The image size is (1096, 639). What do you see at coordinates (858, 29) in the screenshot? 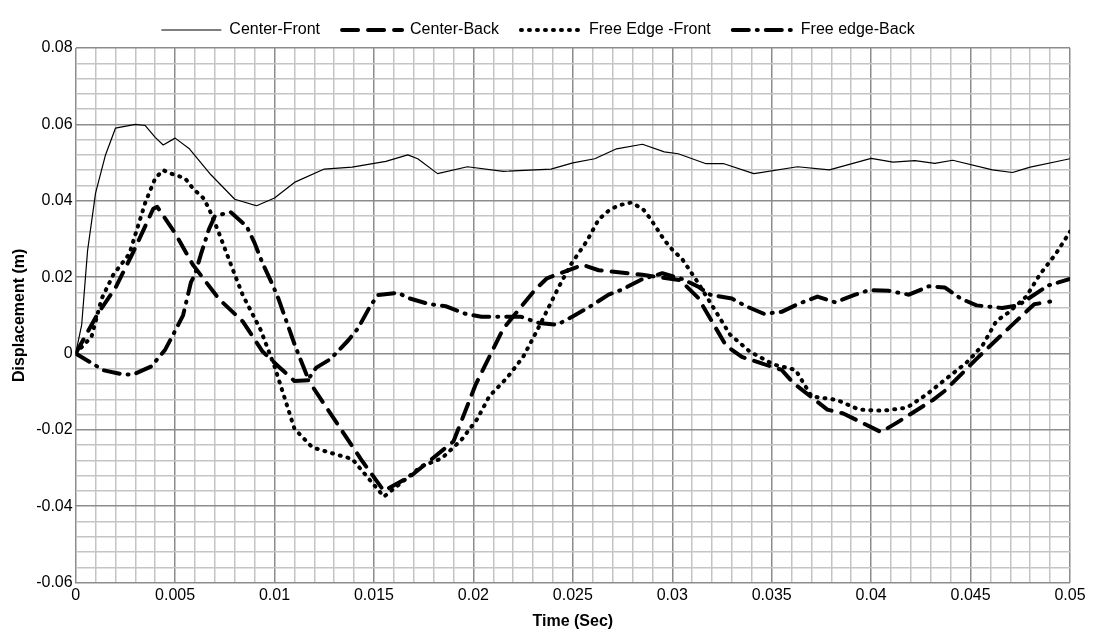
I see `legend-label: Free edge-Back` at bounding box center [858, 29].